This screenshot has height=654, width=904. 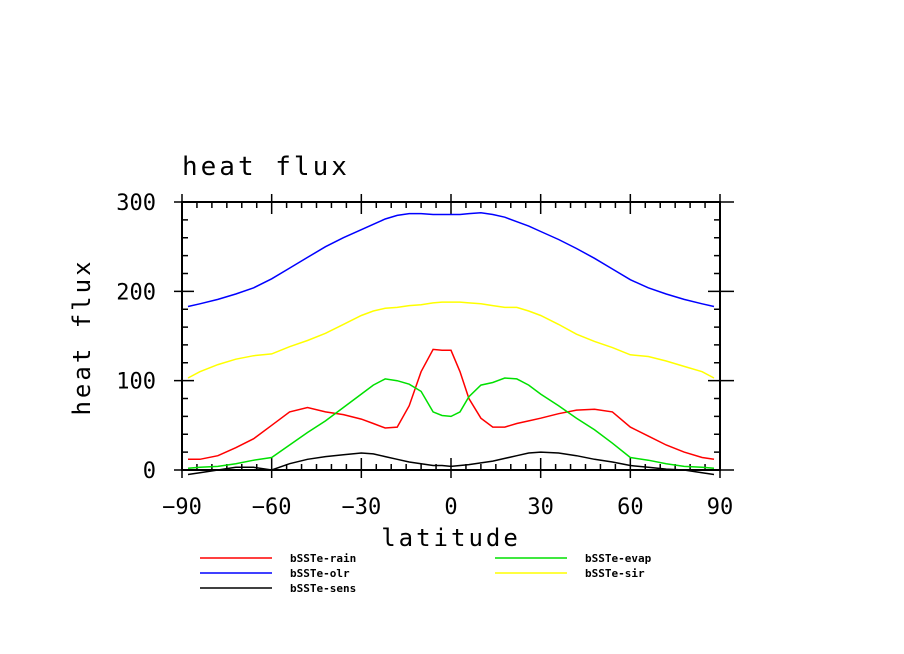 What do you see at coordinates (451, 538) in the screenshot?
I see `x-axis-label: latitude` at bounding box center [451, 538].